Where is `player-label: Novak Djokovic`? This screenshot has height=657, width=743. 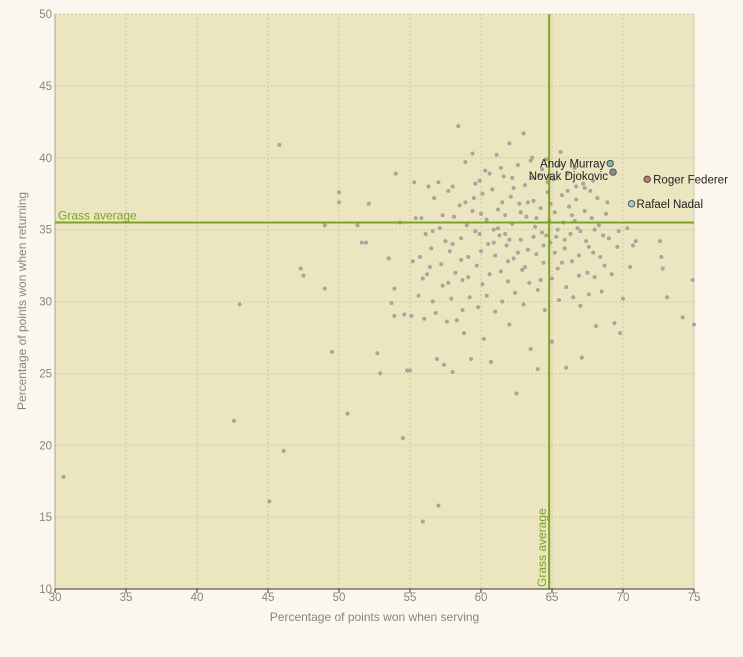
player-label: Novak Djokovic is located at coordinates (568, 177).